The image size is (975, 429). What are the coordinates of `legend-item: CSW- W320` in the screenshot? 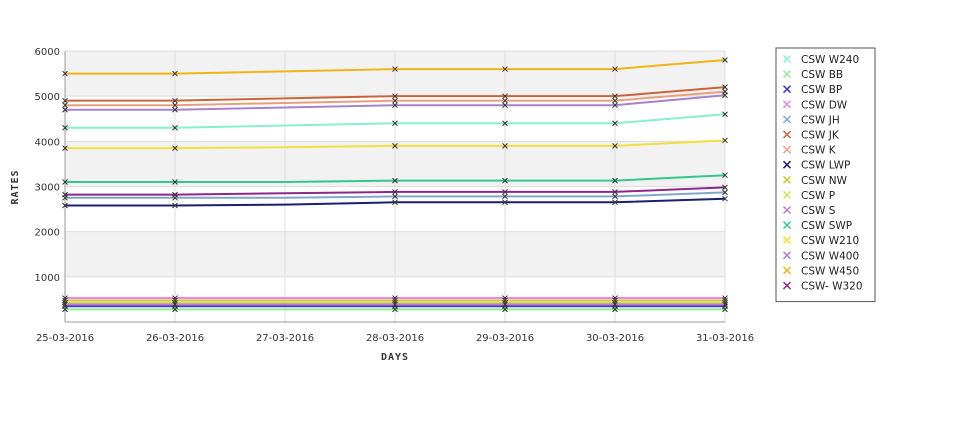 It's located at (822, 287).